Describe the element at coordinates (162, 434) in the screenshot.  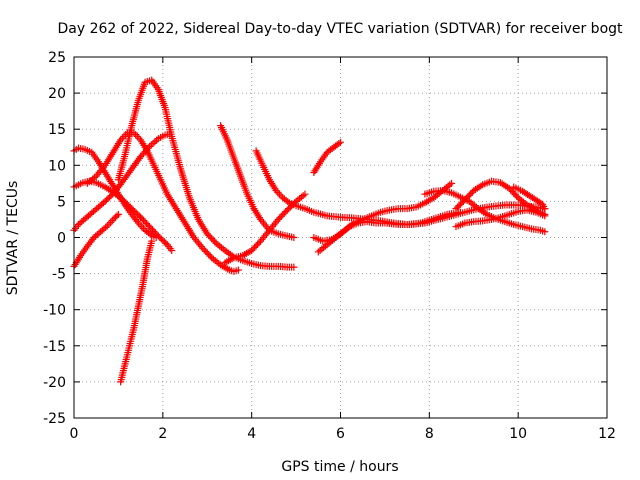
I see `x-tick-label: 2` at that location.